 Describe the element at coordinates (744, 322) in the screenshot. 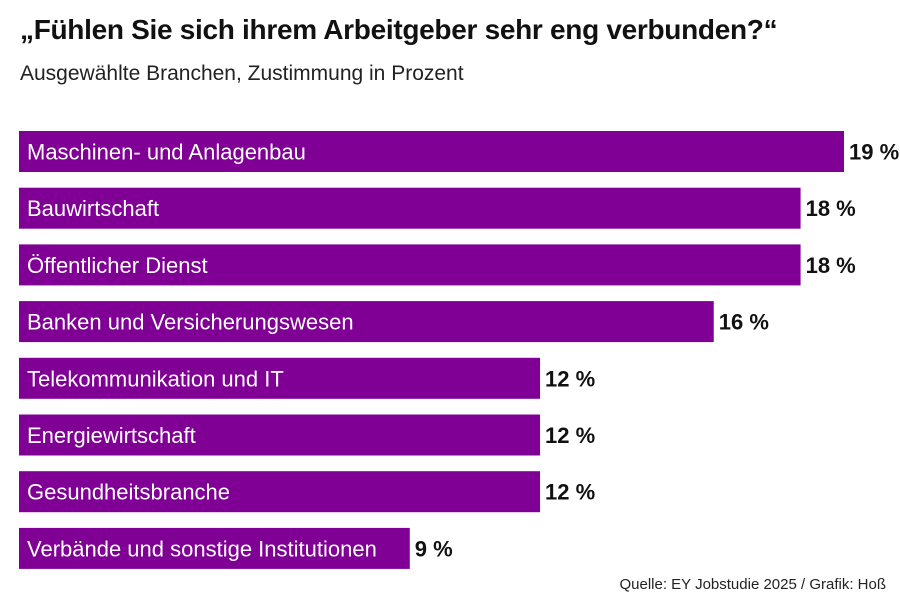

I see `value-label: 16 %` at that location.